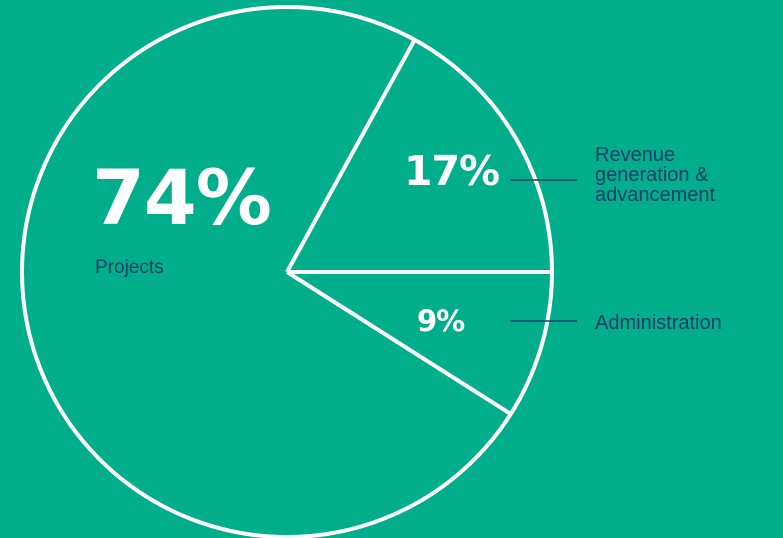 The width and height of the screenshot is (783, 538). Describe the element at coordinates (452, 171) in the screenshot. I see `revenue-percent: 17%` at that location.